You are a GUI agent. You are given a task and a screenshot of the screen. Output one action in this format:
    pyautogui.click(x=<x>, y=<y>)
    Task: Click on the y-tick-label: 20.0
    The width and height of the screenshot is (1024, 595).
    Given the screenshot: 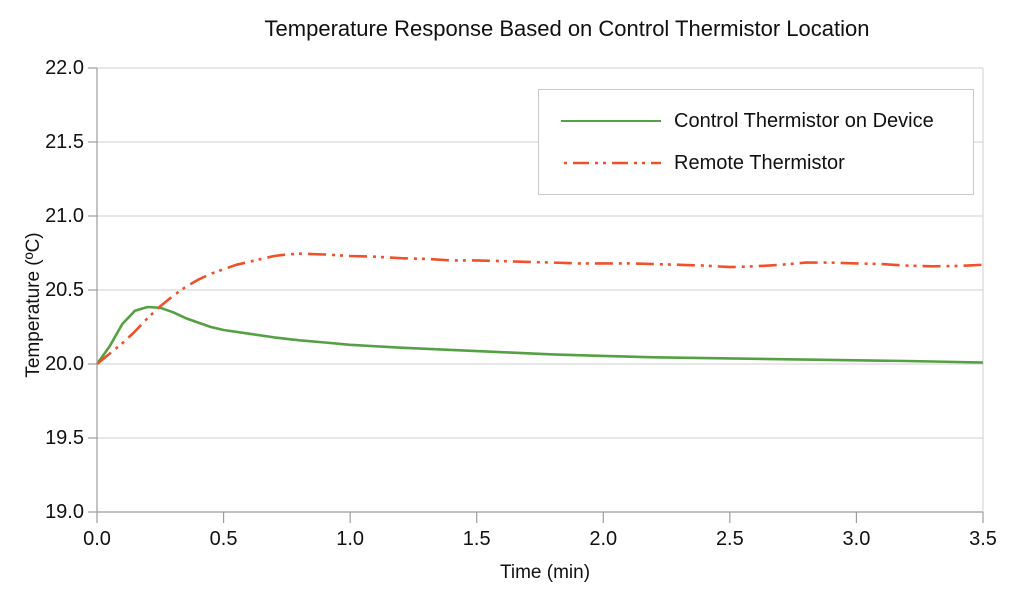 What is the action you would take?
    pyautogui.click(x=64, y=364)
    